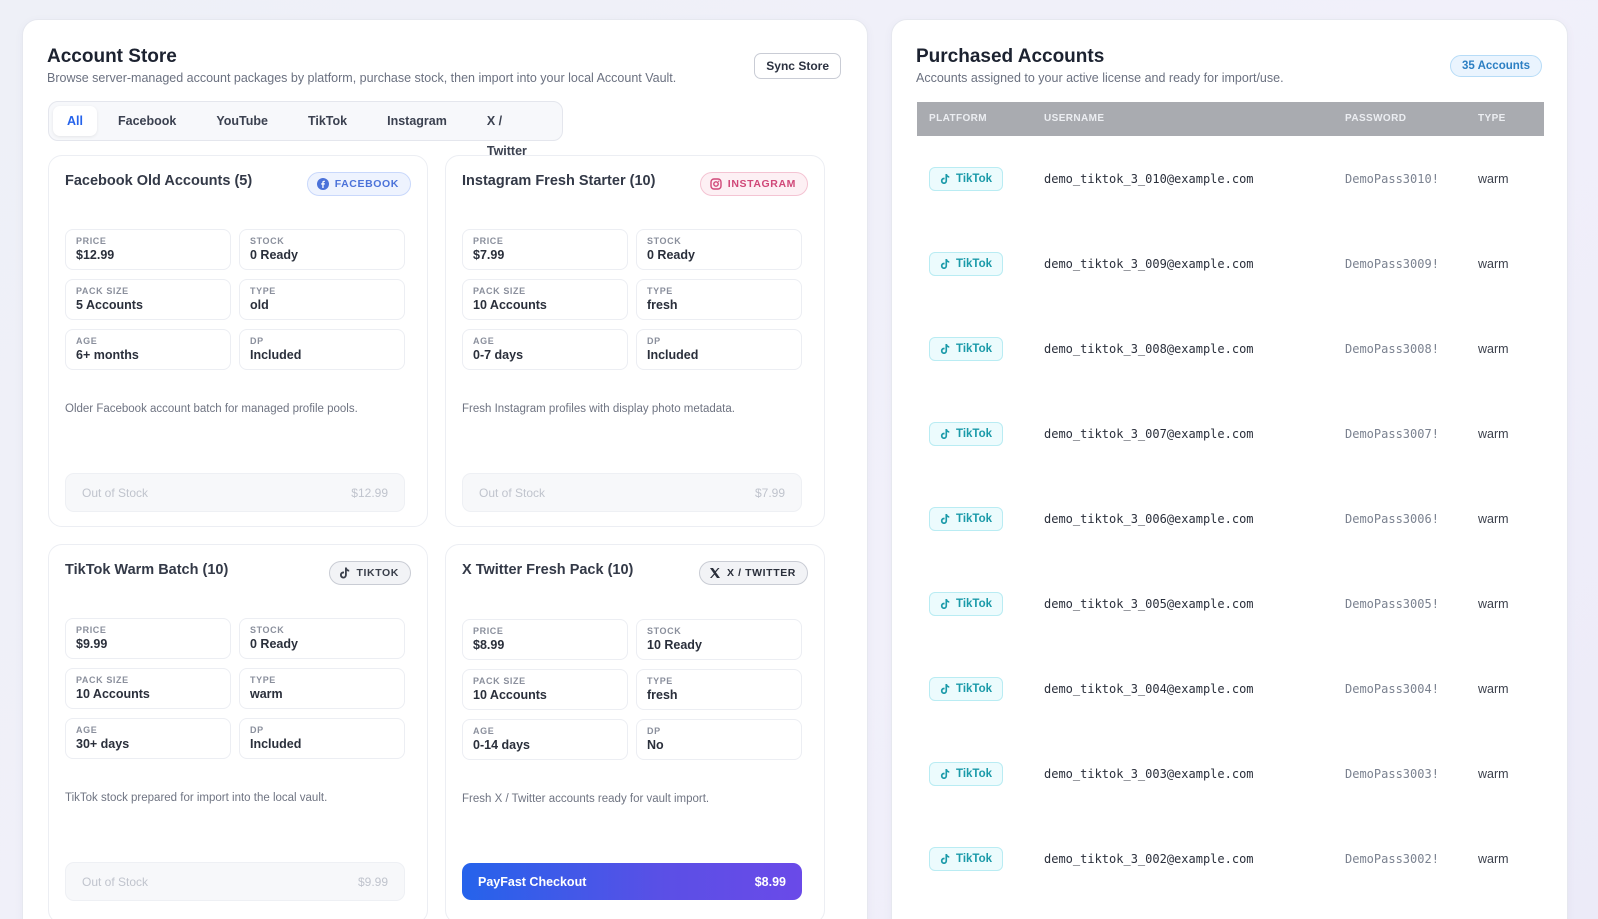 Image resolution: width=1598 pixels, height=919 pixels. What do you see at coordinates (488, 241) in the screenshot?
I see `stat-label: PRICE` at bounding box center [488, 241].